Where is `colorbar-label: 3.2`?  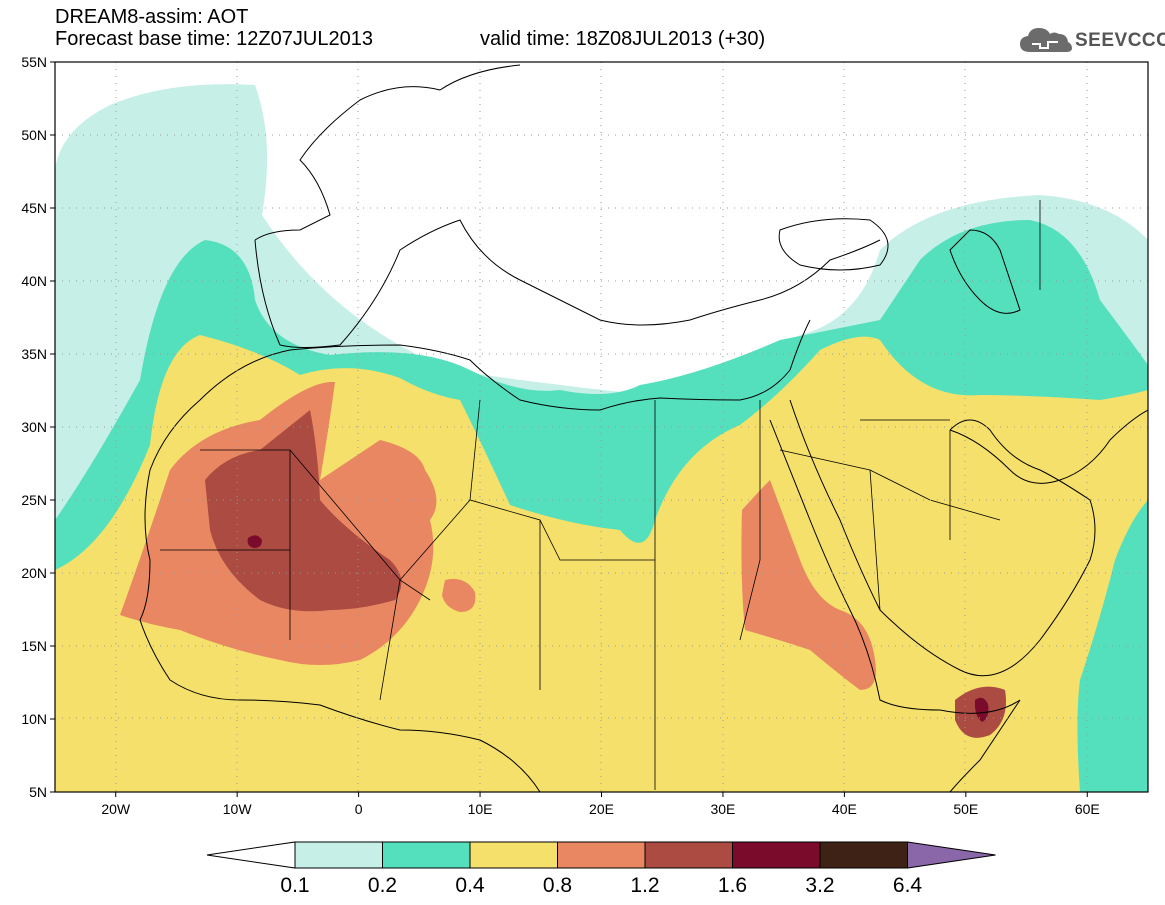
colorbar-label: 3.2 is located at coordinates (819, 885).